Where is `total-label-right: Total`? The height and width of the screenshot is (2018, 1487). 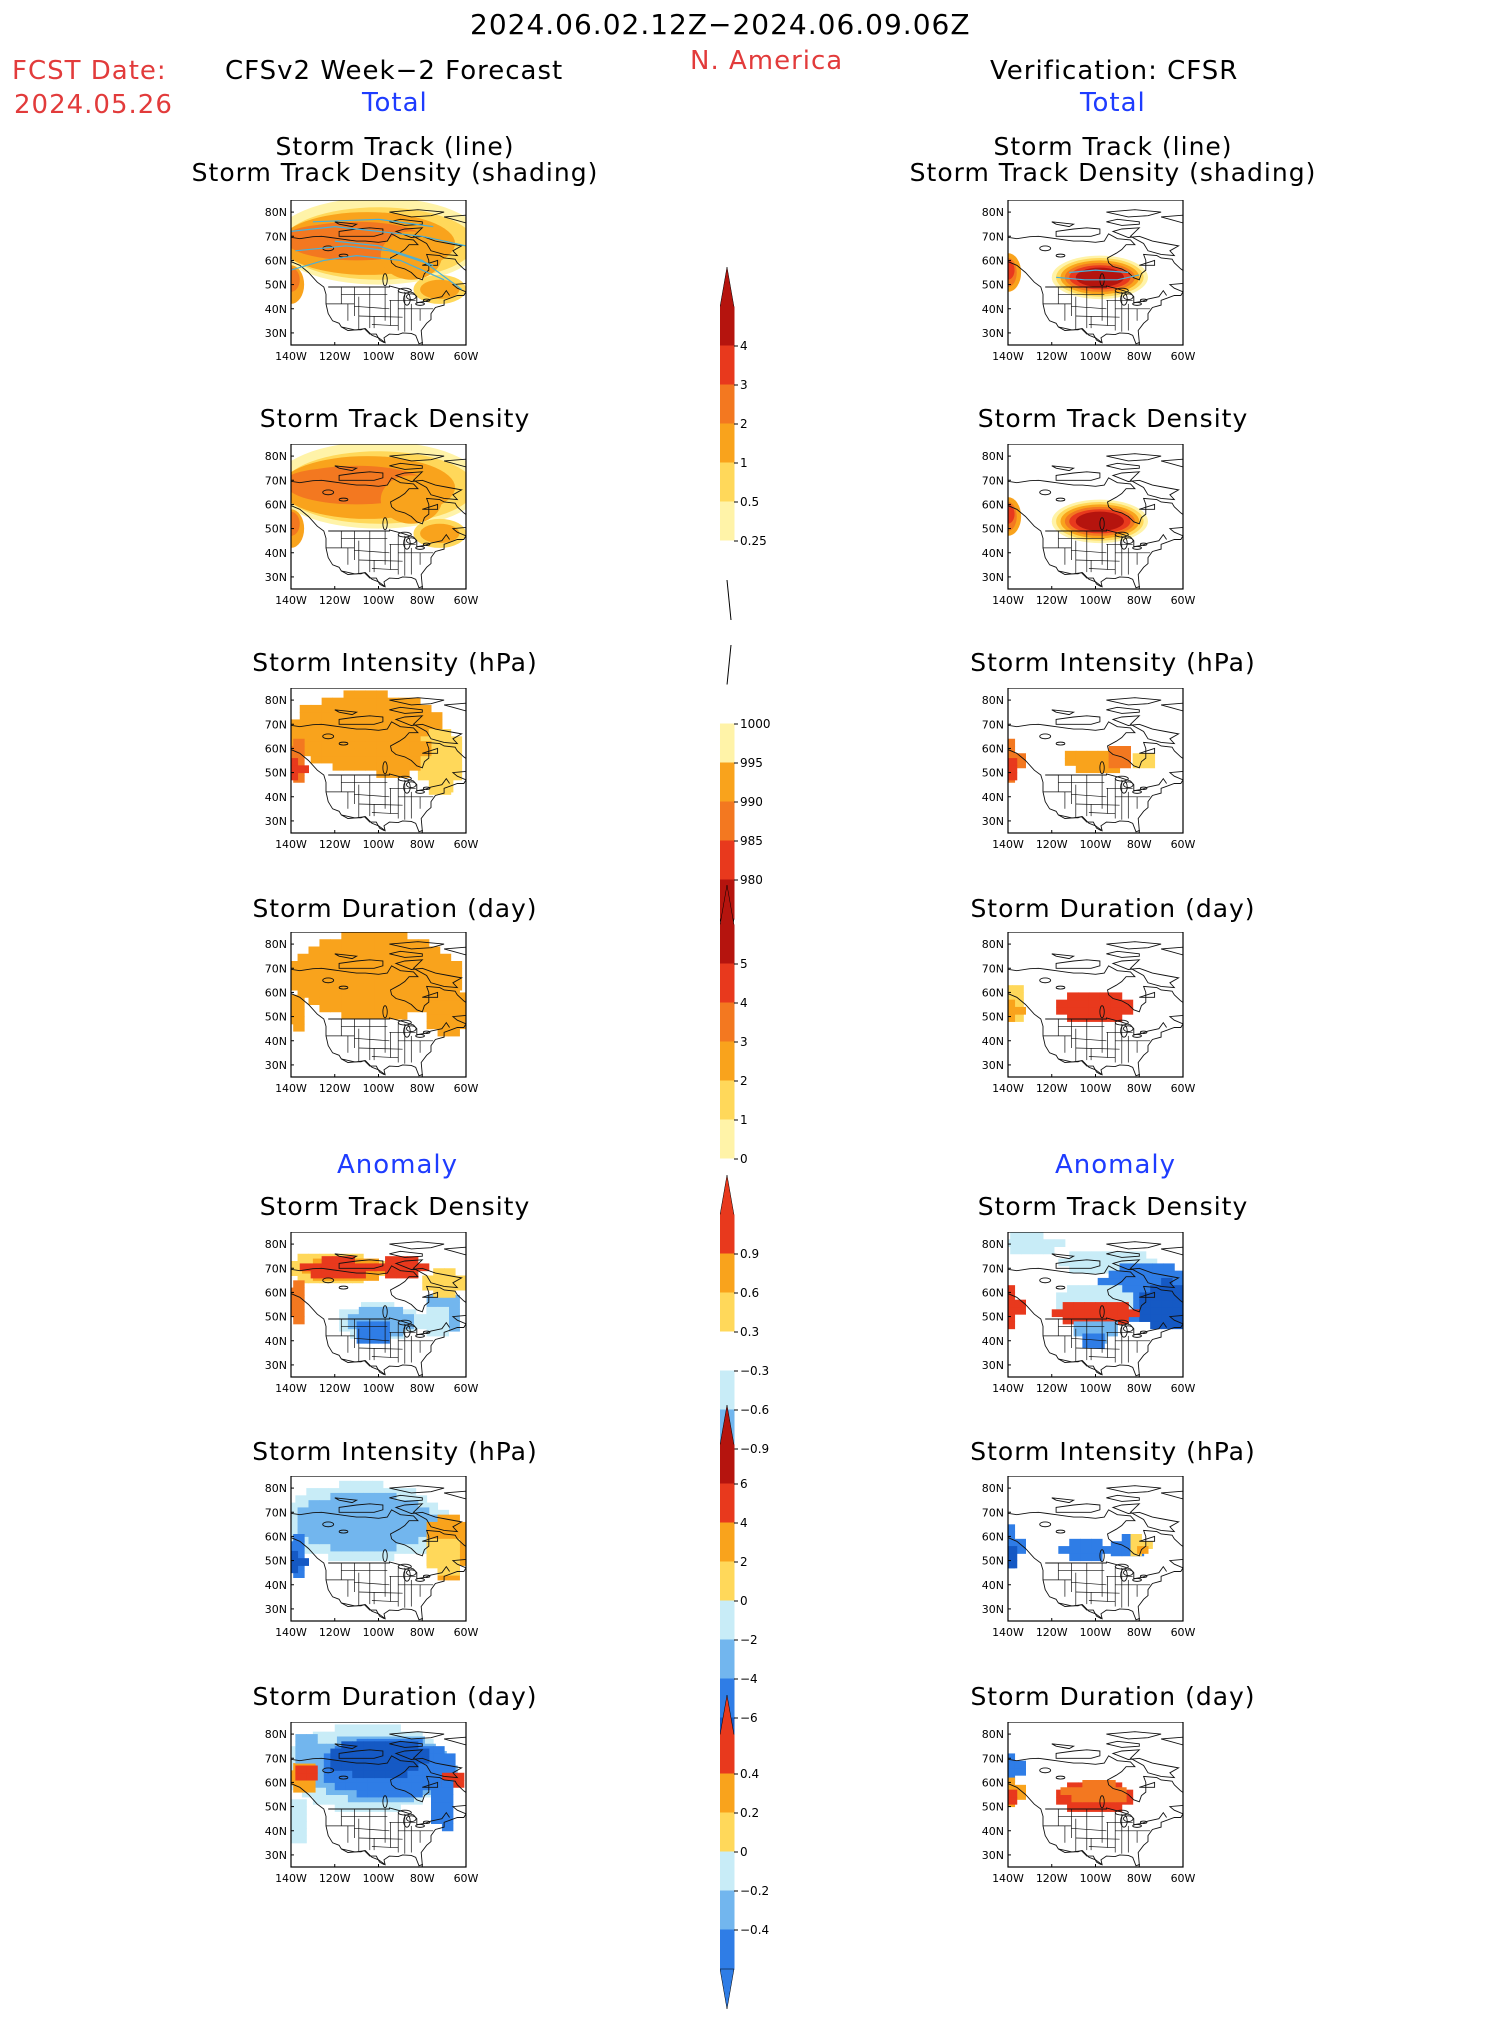 total-label-right: Total is located at coordinates (1113, 103).